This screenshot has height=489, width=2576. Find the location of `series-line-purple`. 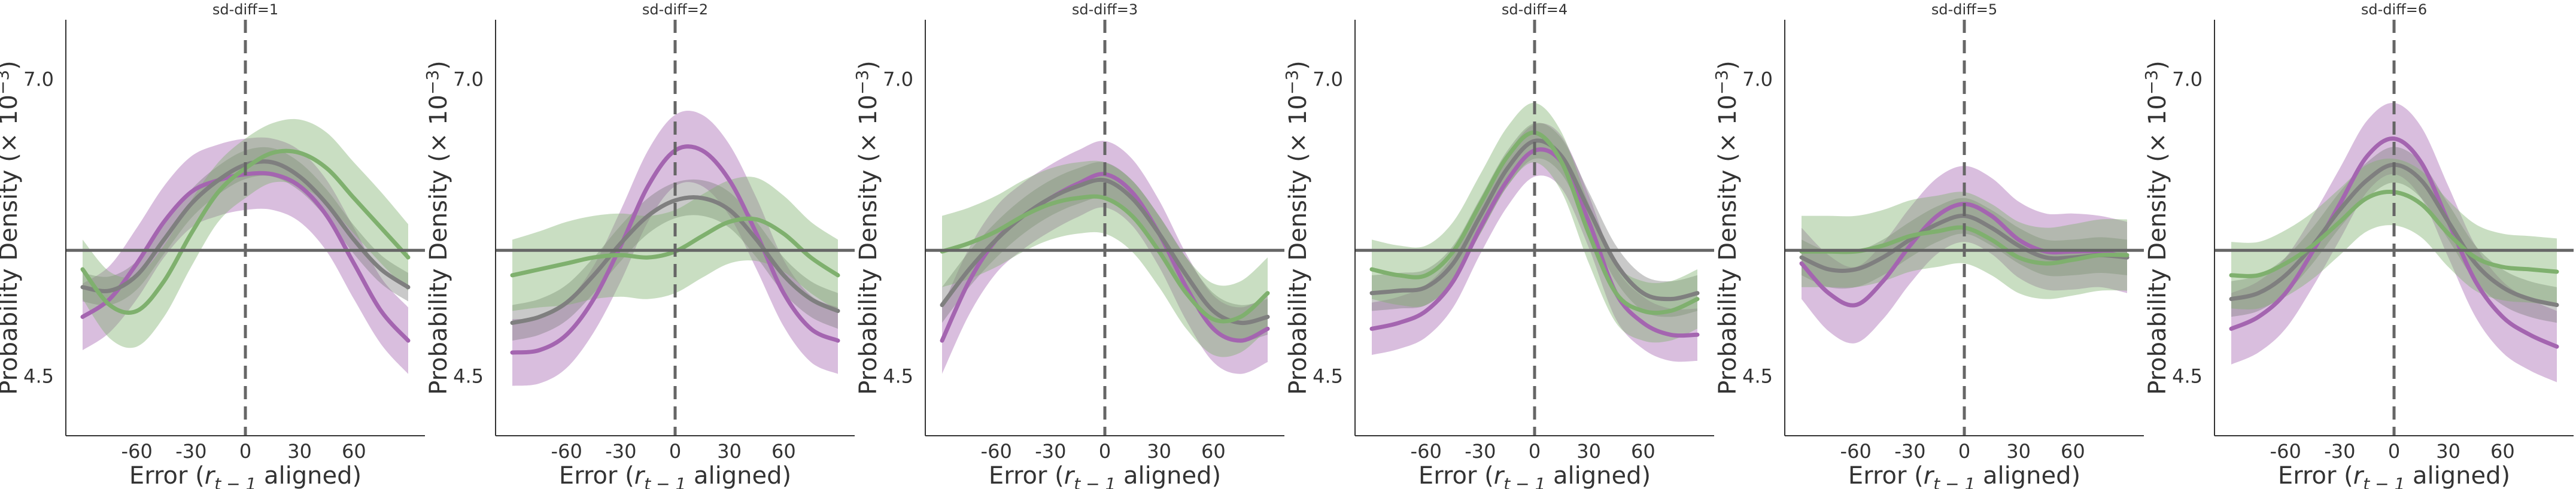

series-line-purple is located at coordinates (2394, 242).